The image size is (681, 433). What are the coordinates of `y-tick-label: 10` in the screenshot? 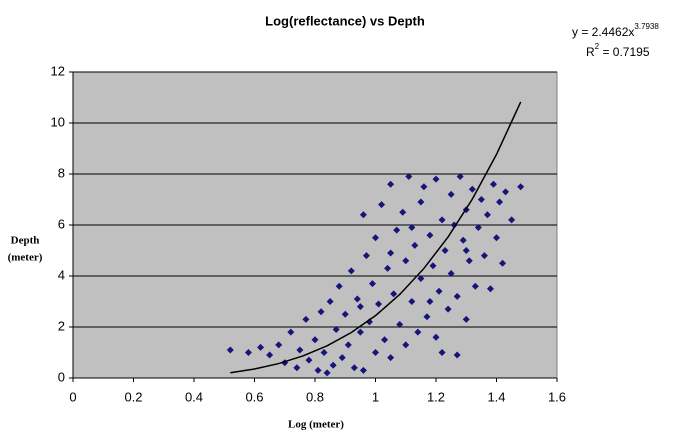 It's located at (58, 121).